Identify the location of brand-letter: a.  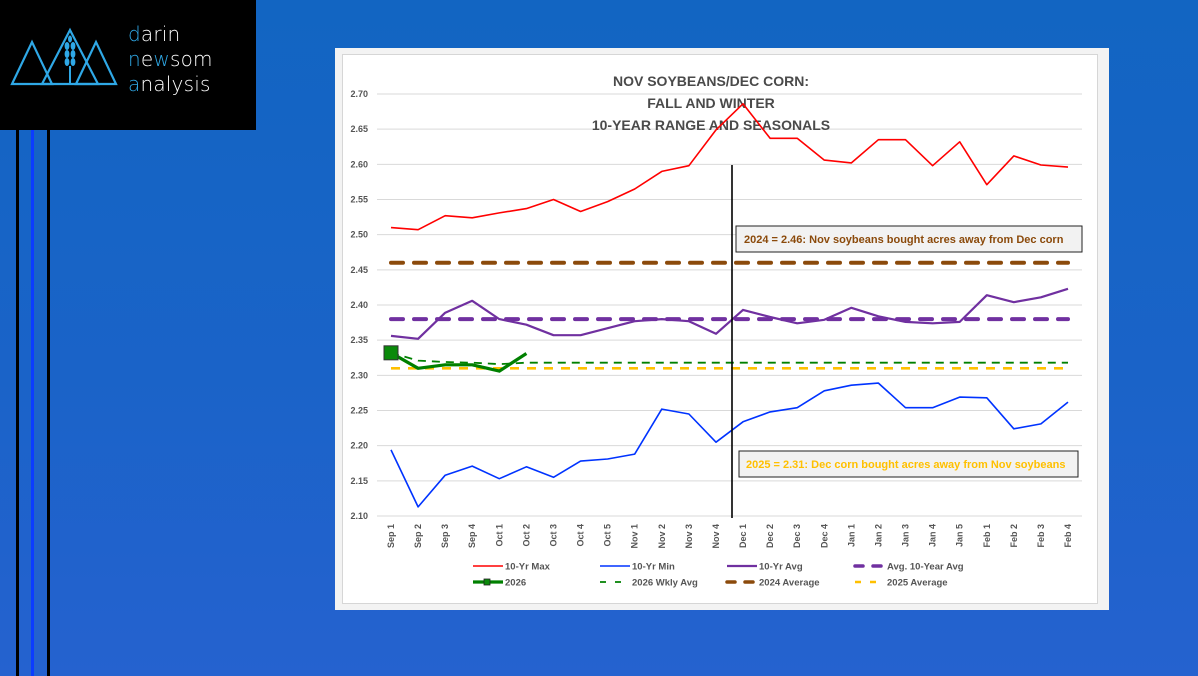
(134, 84).